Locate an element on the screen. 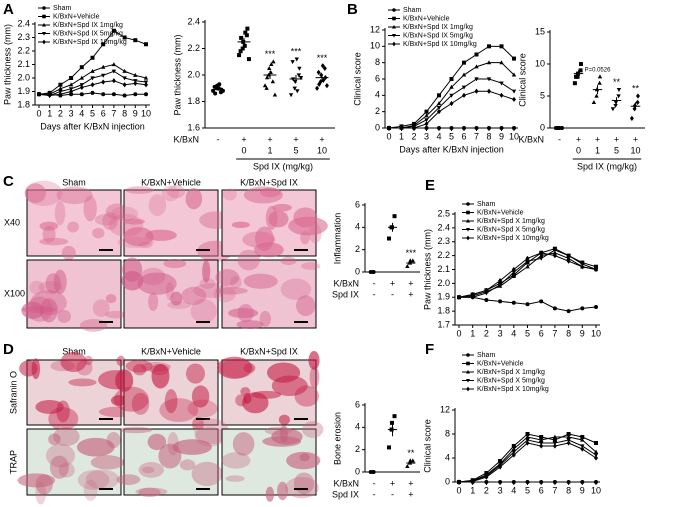  x-tick-label: 0 is located at coordinates (458, 490).